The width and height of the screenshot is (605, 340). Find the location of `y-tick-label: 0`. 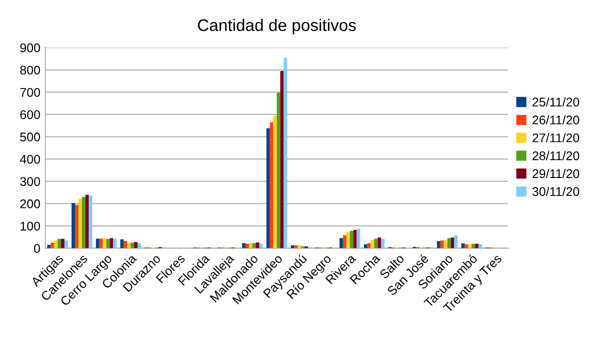

y-tick-label: 0 is located at coordinates (37, 248).